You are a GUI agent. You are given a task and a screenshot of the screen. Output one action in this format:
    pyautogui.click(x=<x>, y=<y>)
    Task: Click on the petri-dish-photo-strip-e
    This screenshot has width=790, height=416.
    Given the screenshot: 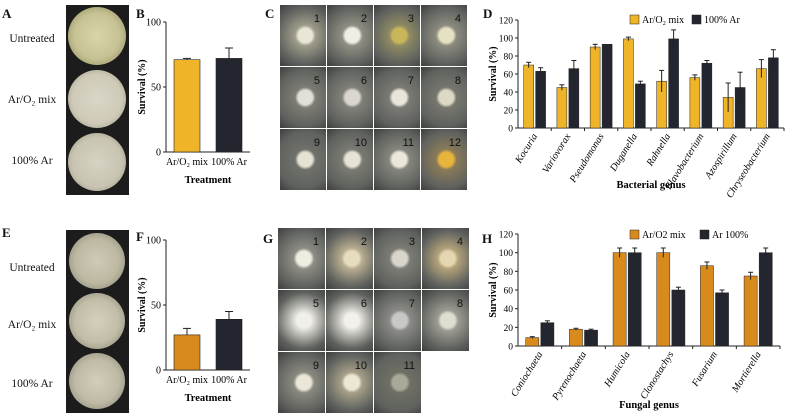 What is the action you would take?
    pyautogui.click(x=97, y=321)
    